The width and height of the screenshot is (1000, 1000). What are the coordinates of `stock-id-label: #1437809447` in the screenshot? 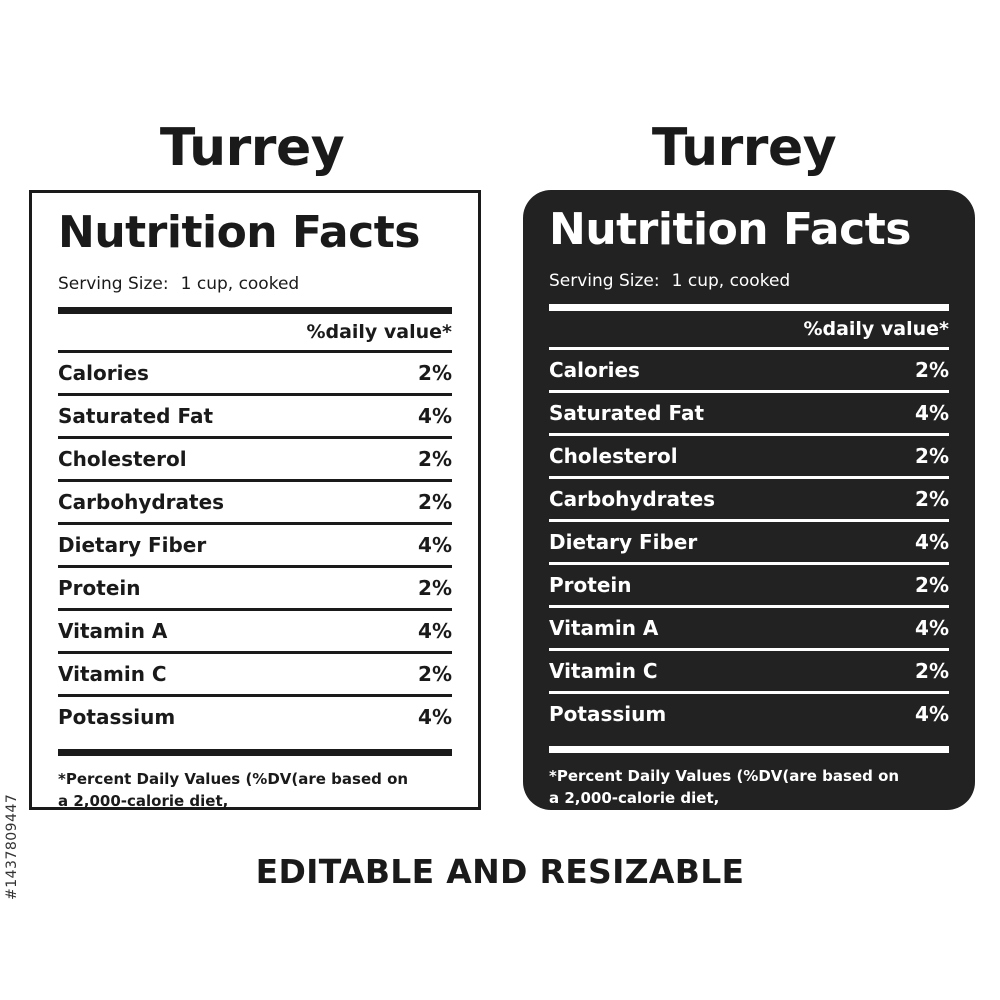 It's located at (12, 846).